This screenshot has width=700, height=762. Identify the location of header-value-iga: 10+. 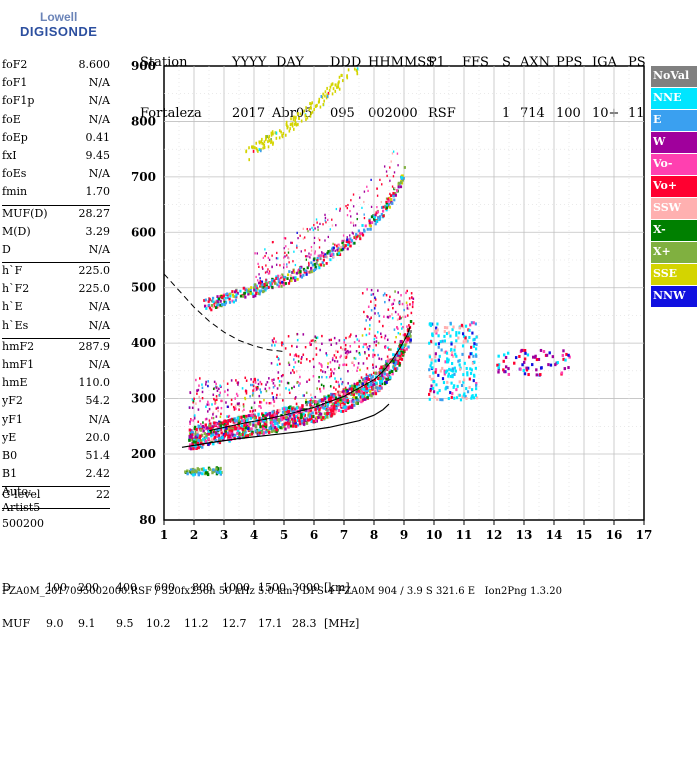
(606, 113).